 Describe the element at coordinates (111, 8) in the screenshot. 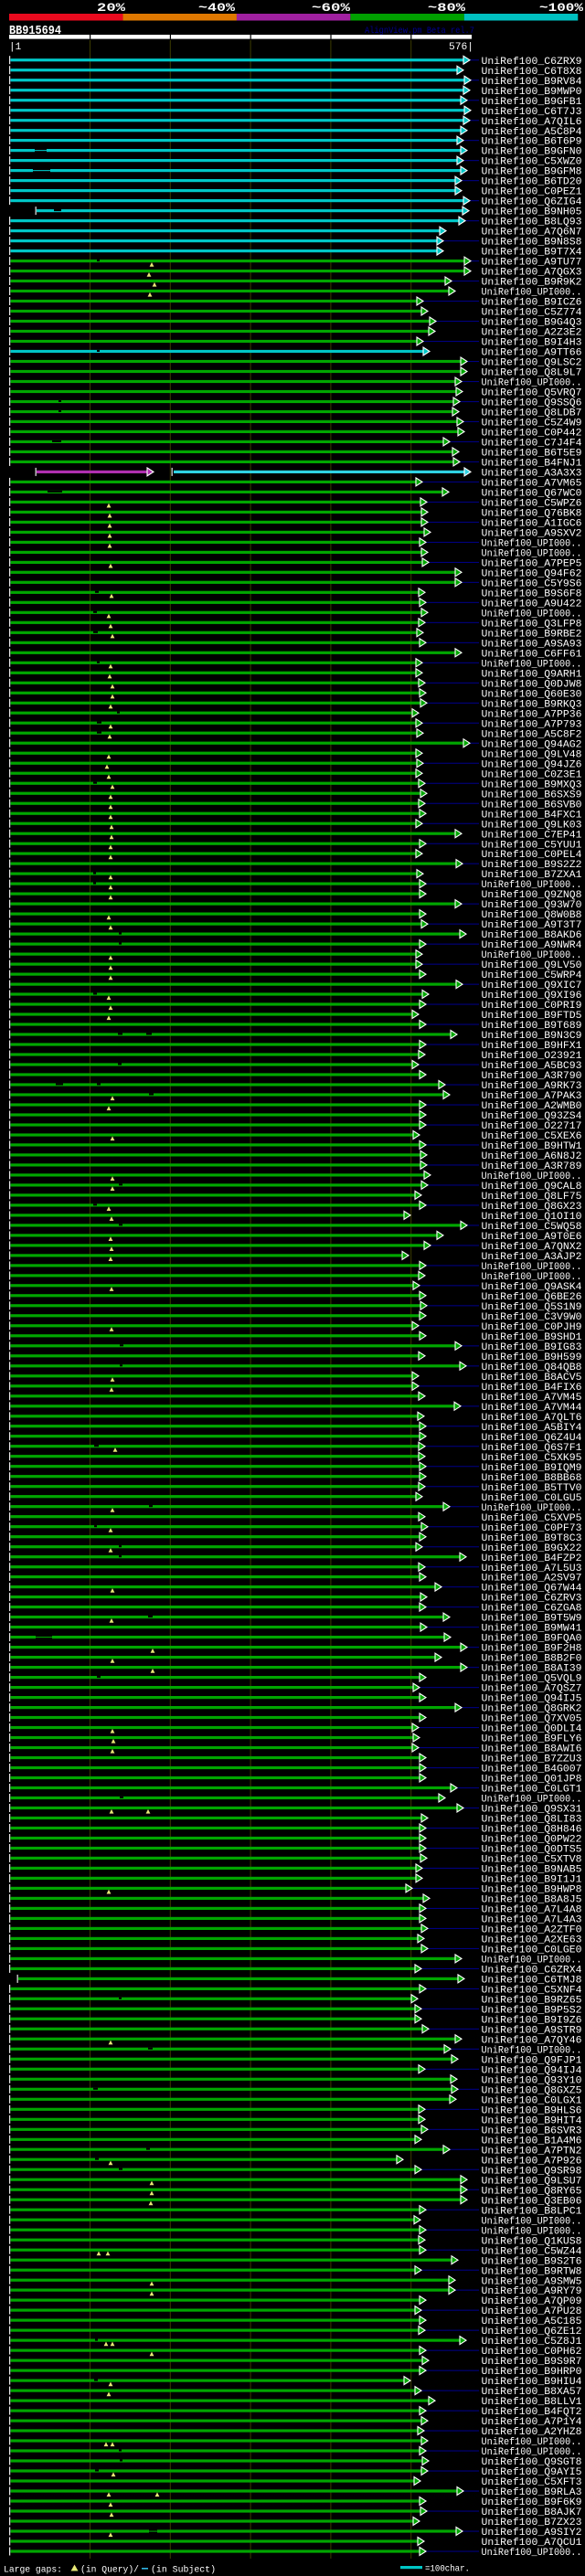

I see `svg-text: 20%` at that location.